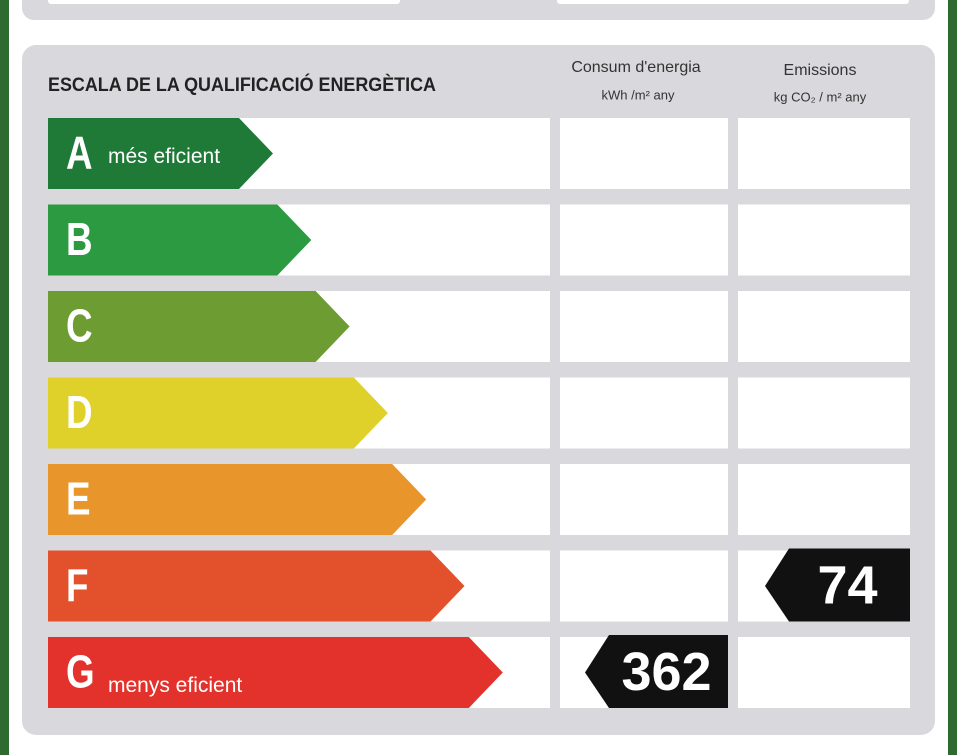 Image resolution: width=957 pixels, height=755 pixels. I want to click on emissions-badge, so click(837, 585).